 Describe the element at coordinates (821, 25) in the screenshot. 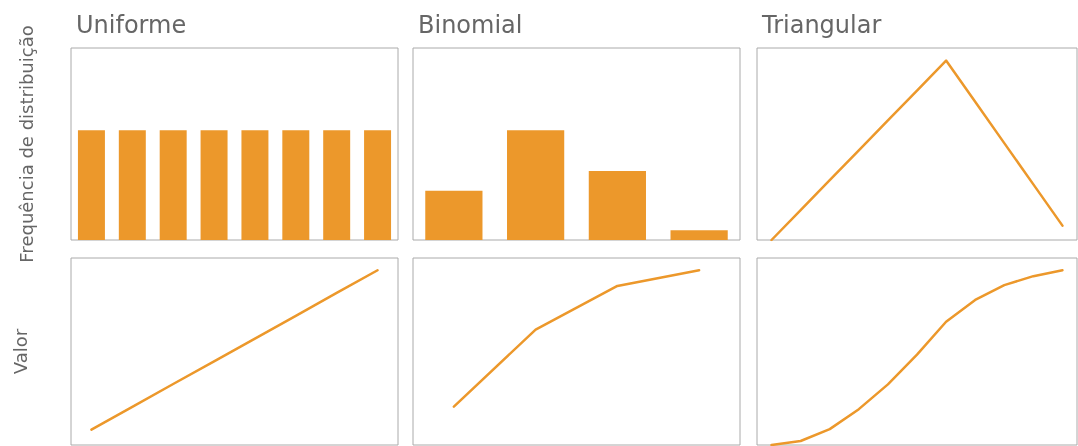

I see `chart-title: Triangular` at that location.